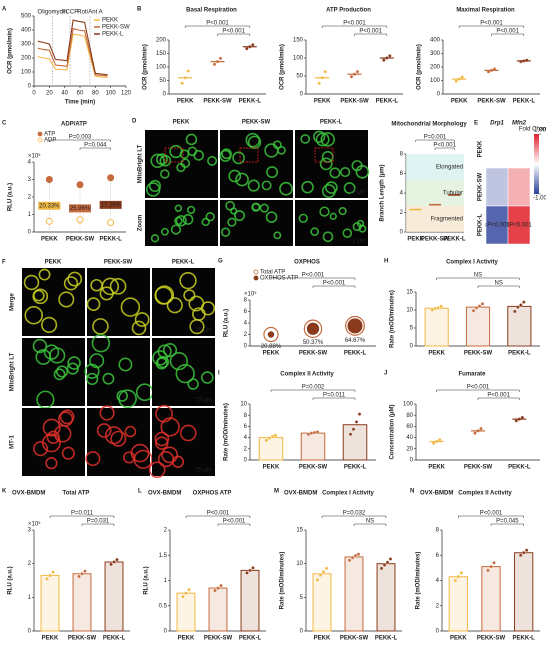 The width and height of the screenshot is (546, 649). I want to click on x-tick-label: 60, so click(80, 94).